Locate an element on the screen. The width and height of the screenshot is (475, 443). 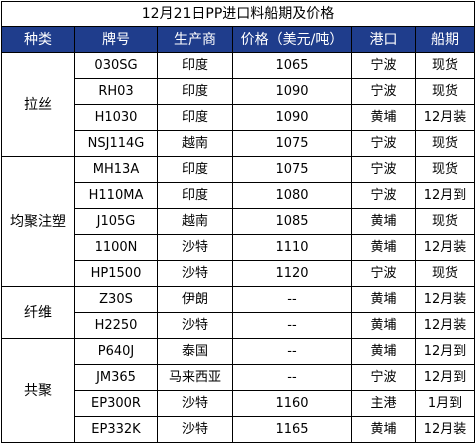
table-row: 1100N 沙特 1110 黄埔 12月装 is located at coordinates (238, 247).